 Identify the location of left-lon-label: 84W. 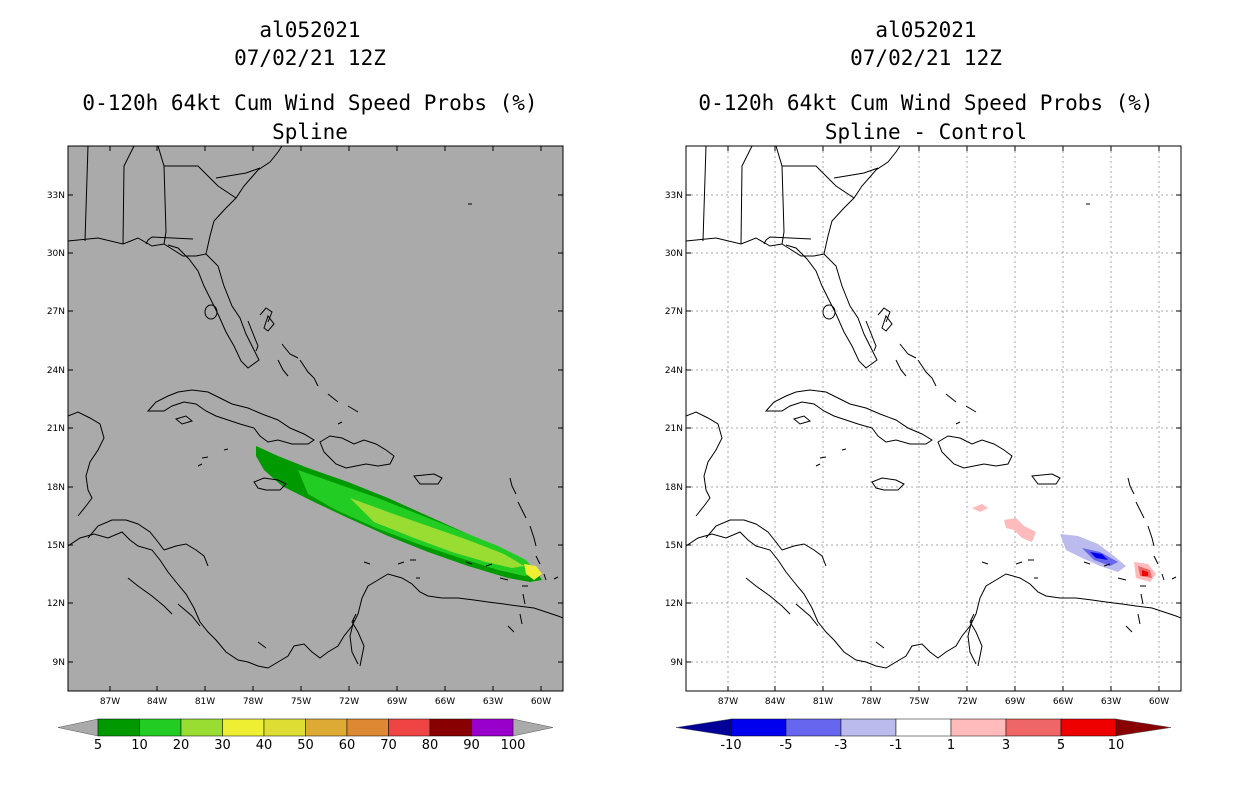
(157, 702).